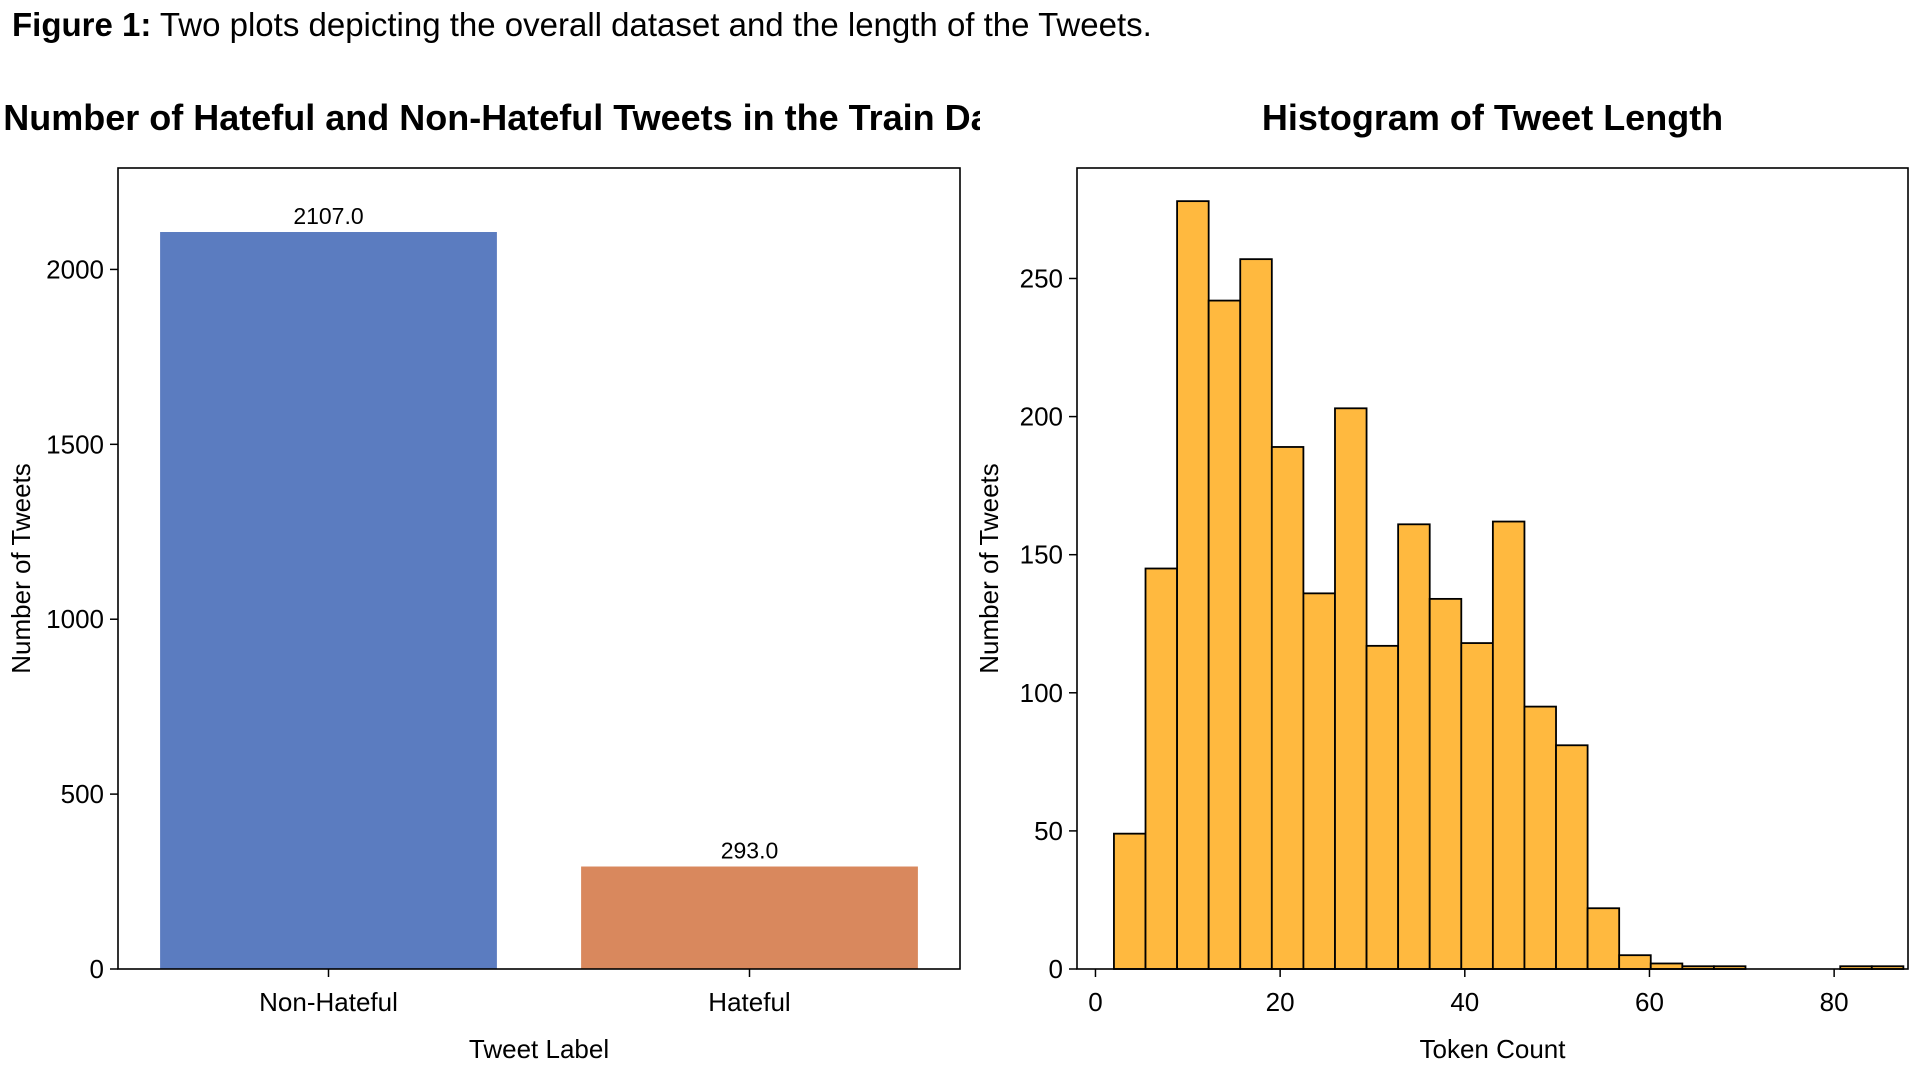 This screenshot has height=1080, width=1920. What do you see at coordinates (82, 794) in the screenshot?
I see `y-tick-label: 500` at bounding box center [82, 794].